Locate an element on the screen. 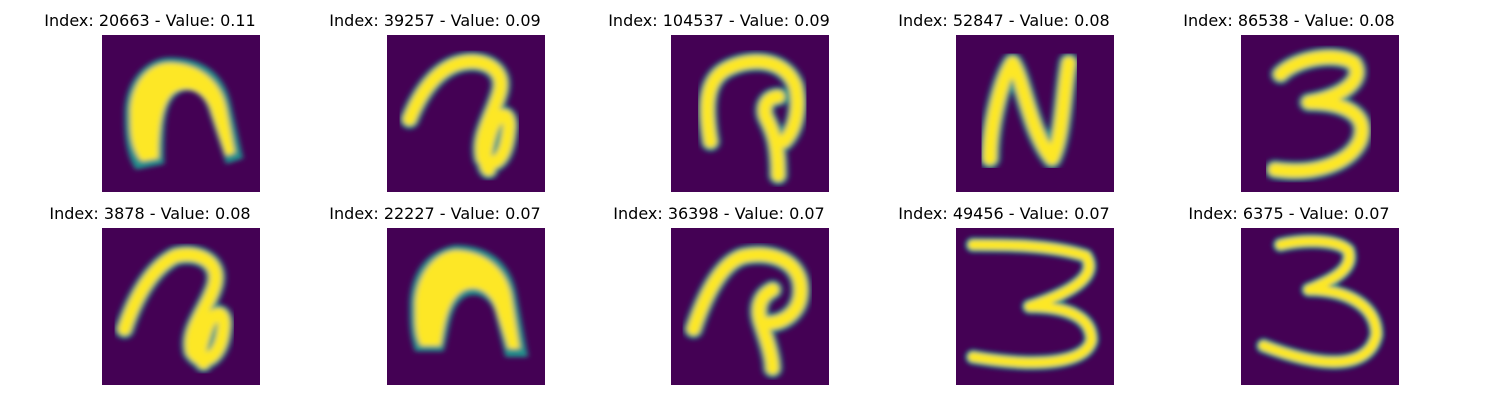 The height and width of the screenshot is (400, 1500). sample-panel-7: Index: 22227 - Value: 0.07 is located at coordinates (435, 293).